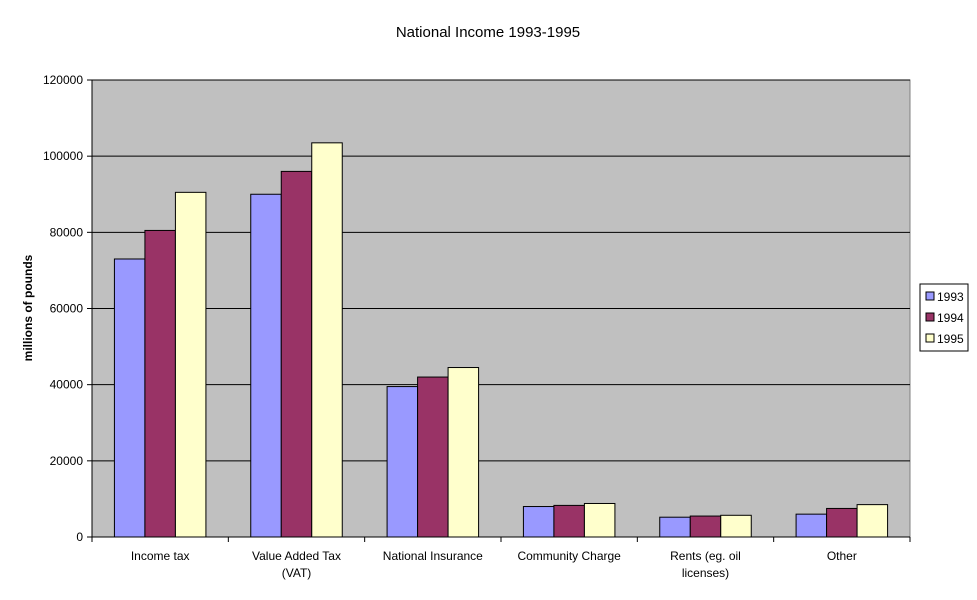 This screenshot has height=600, width=977. I want to click on legend-label-1994: 1994, so click(950, 318).